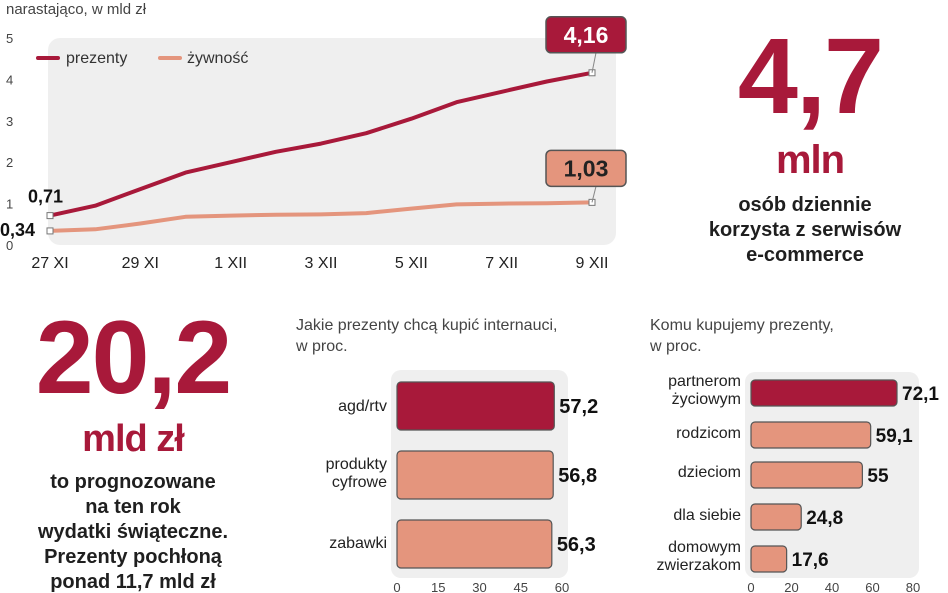  I want to click on y-tick-label: 1, so click(9, 204).